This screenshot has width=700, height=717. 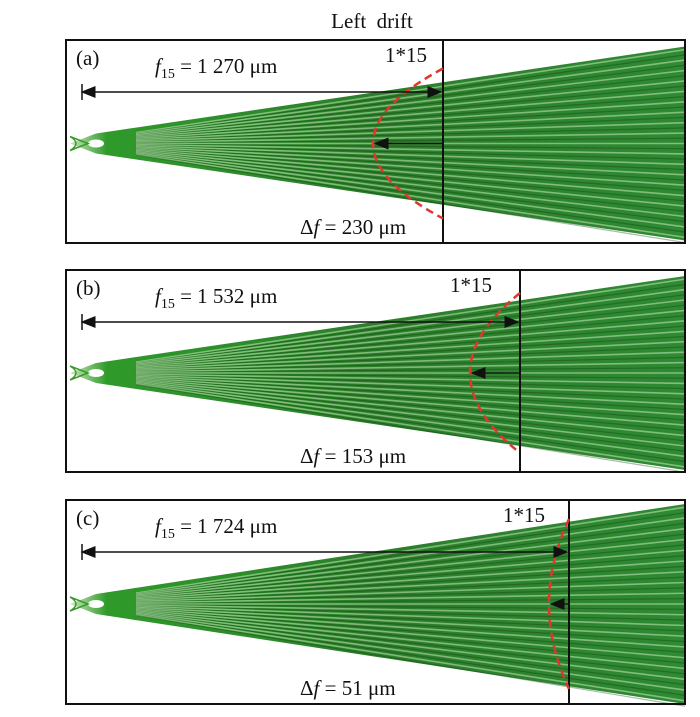 I want to click on shift-label: Δf = 51 μm, so click(x=348, y=688).